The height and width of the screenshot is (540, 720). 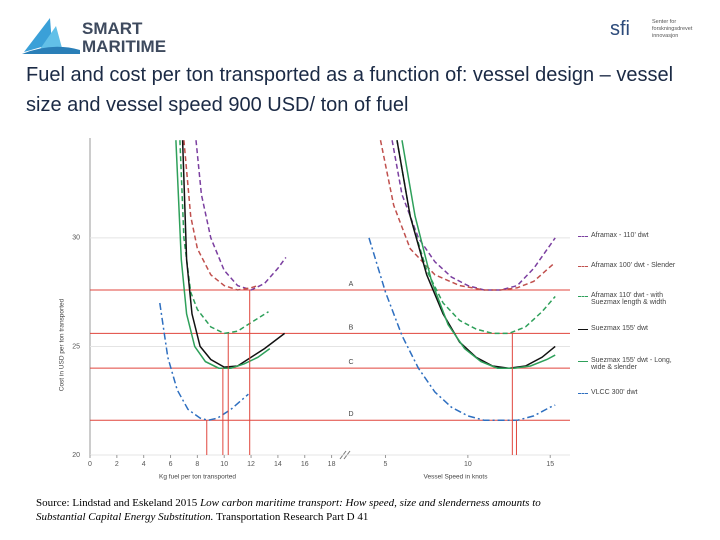 I want to click on logo: SMART MARITIME, so click(x=124, y=38).